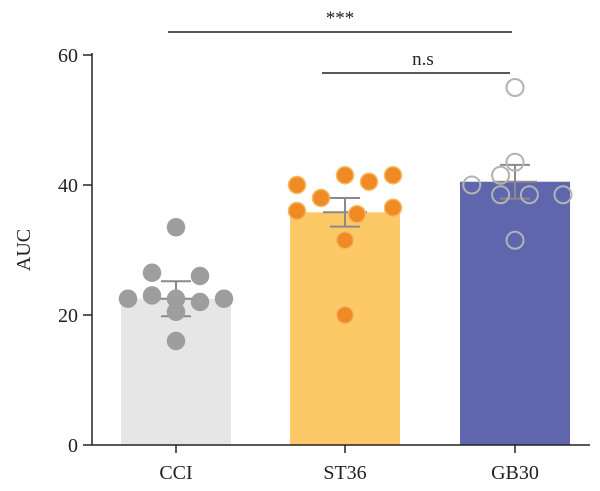  I want to click on y-tick-label-20: 20, so click(68, 316).